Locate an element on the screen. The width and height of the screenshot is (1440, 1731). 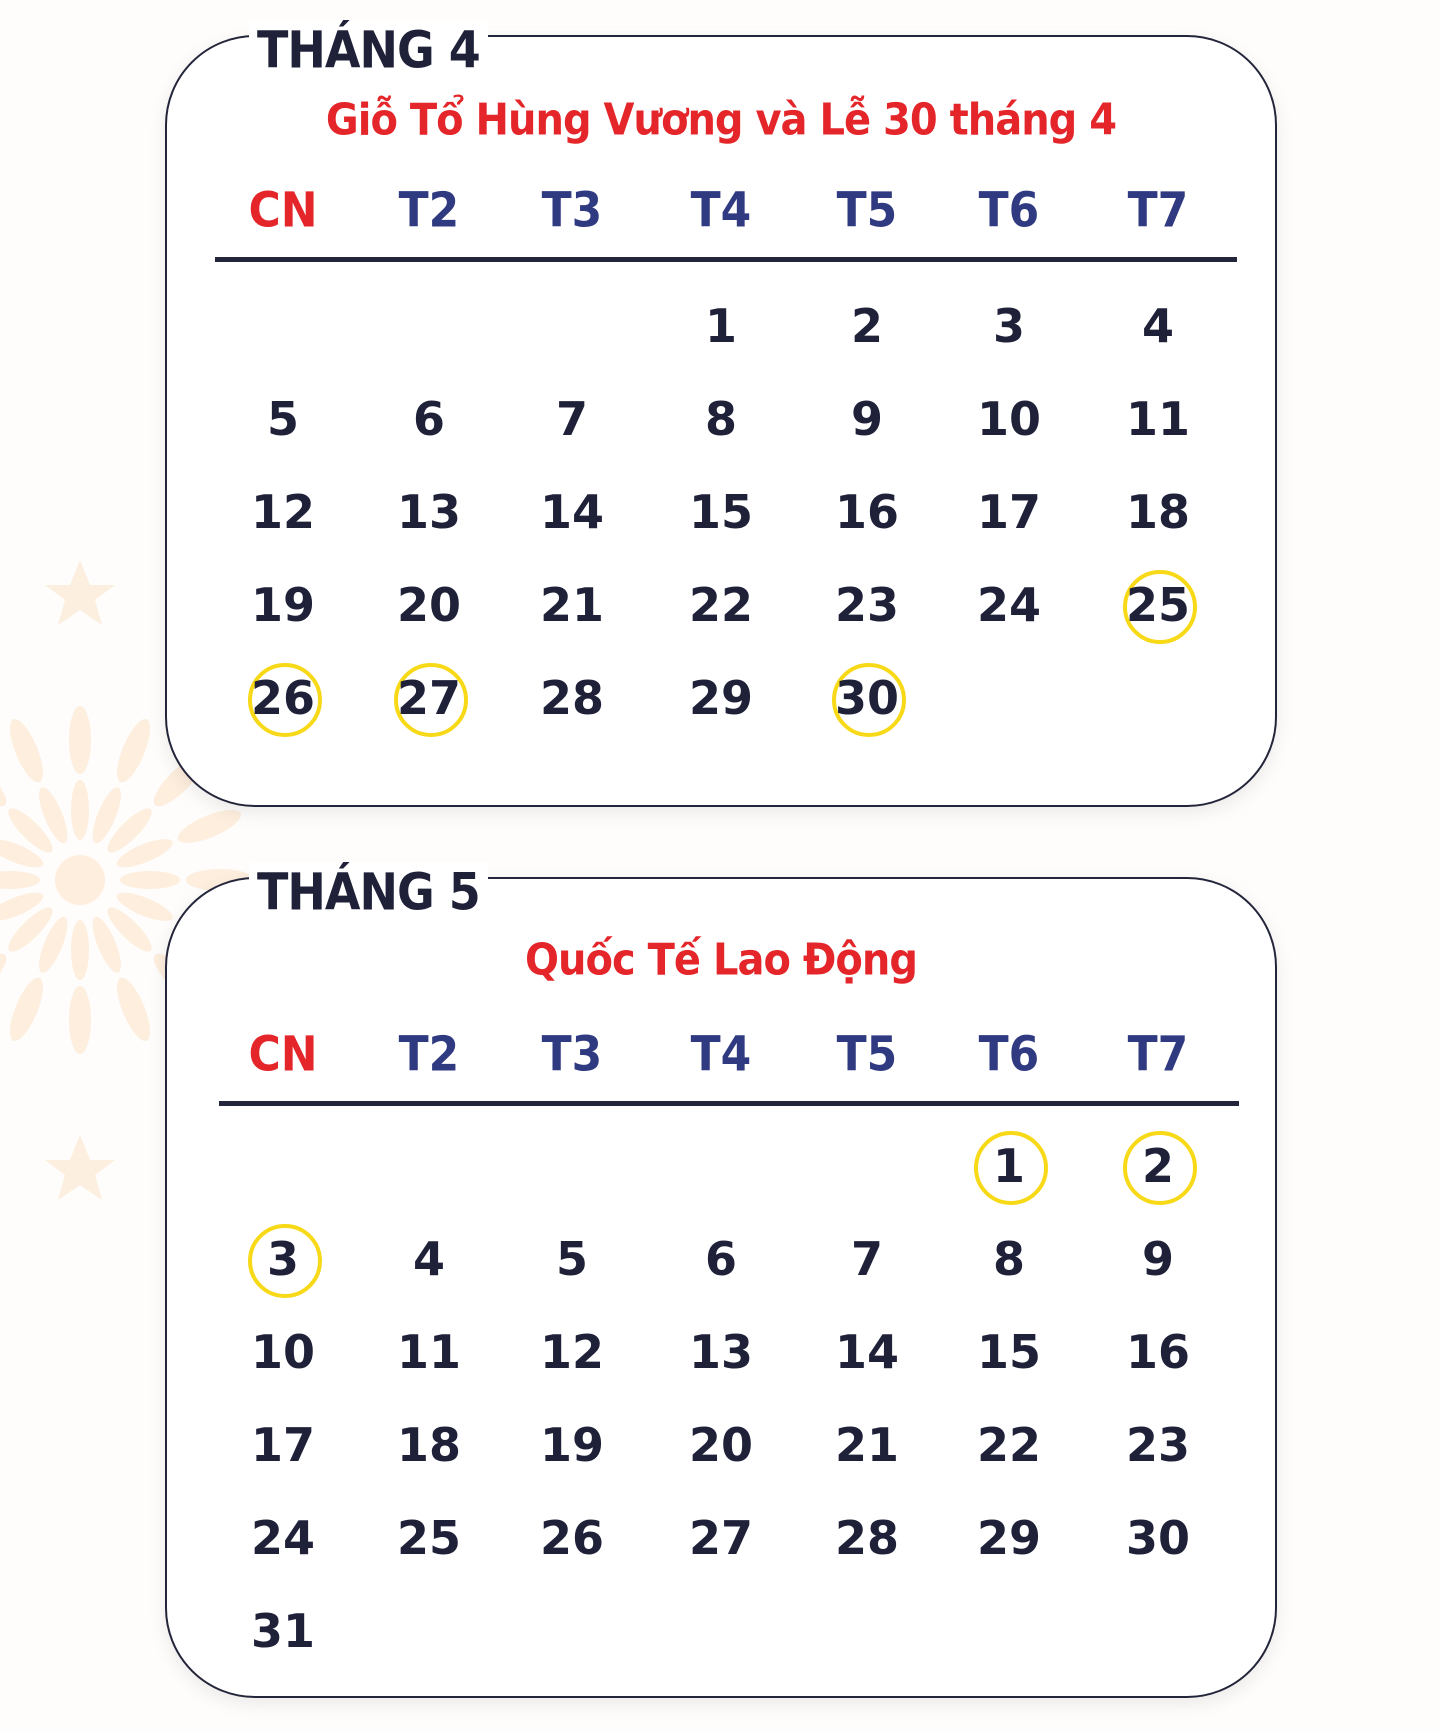
calendar-day: 3 is located at coordinates (1009, 326).